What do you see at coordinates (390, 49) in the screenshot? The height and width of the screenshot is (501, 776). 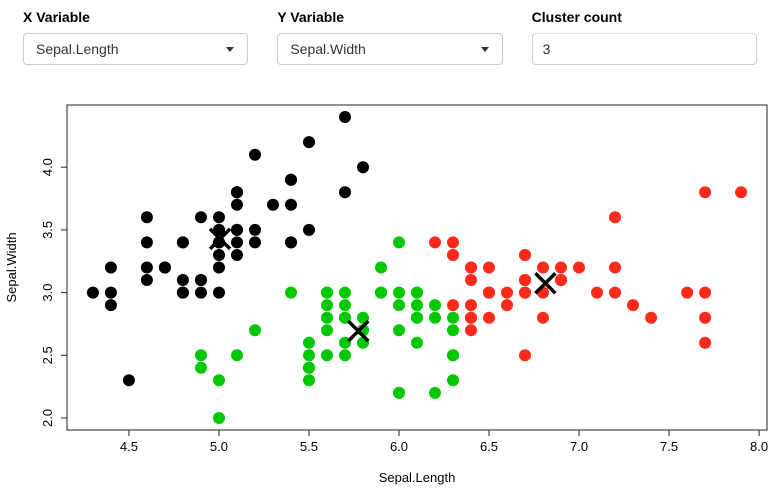 I see `y-variable-select: Sepal.Width` at bounding box center [390, 49].